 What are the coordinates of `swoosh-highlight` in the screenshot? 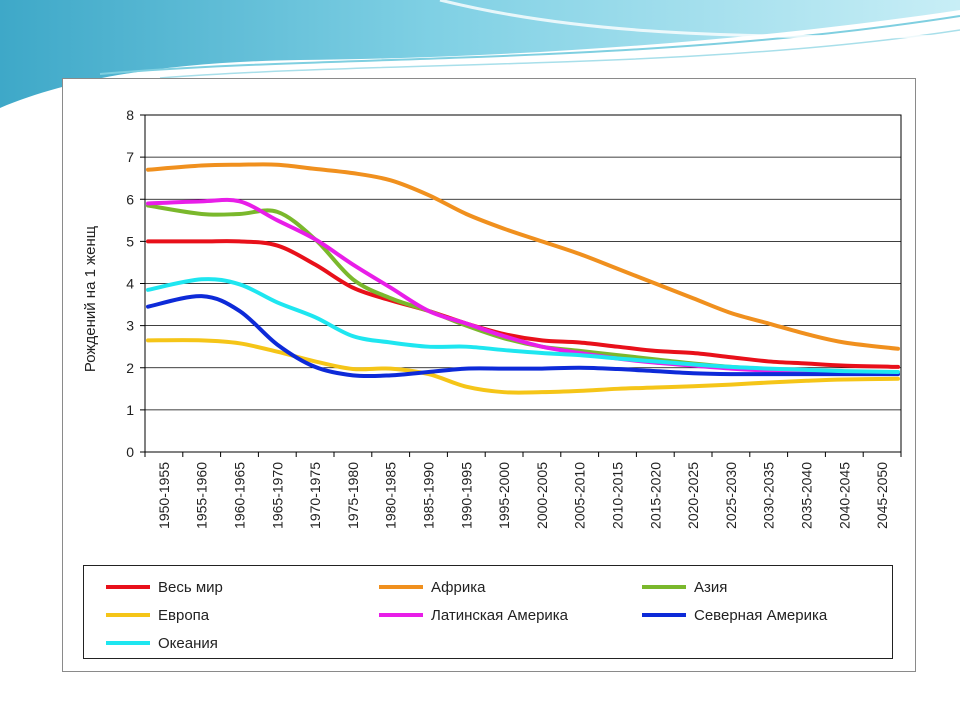 It's located at (699, 19).